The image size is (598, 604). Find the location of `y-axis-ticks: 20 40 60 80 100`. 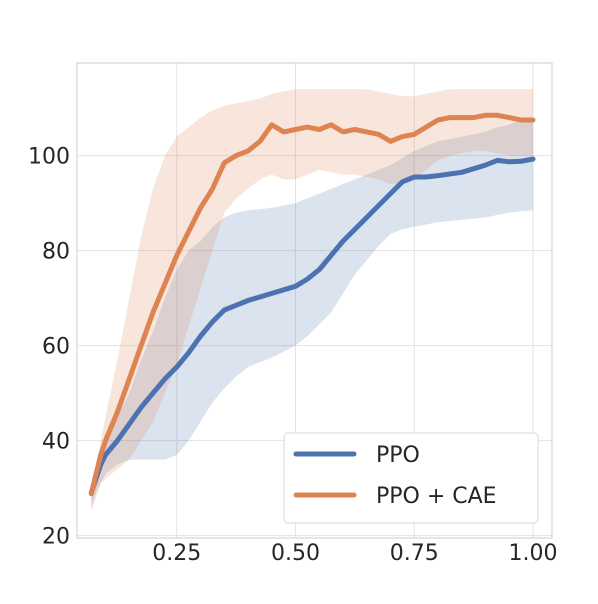

y-axis-ticks: 20 40 60 80 100 is located at coordinates (49, 347).